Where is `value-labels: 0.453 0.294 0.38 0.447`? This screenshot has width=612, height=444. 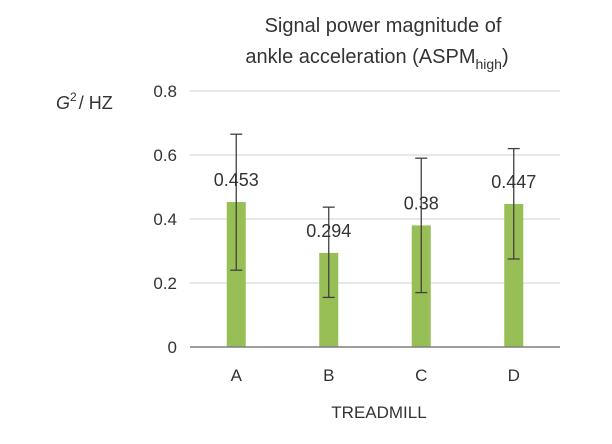 value-labels: 0.453 0.294 0.38 0.447 is located at coordinates (375, 205).